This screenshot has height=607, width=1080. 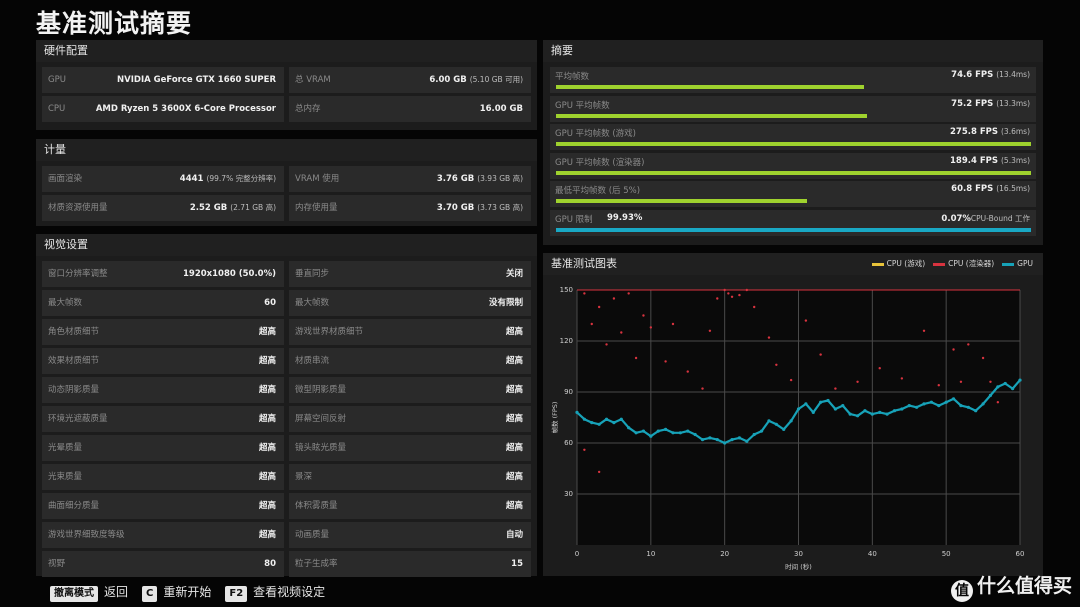 I want to click on chart-heading: 基准测试图表, so click(x=793, y=264).